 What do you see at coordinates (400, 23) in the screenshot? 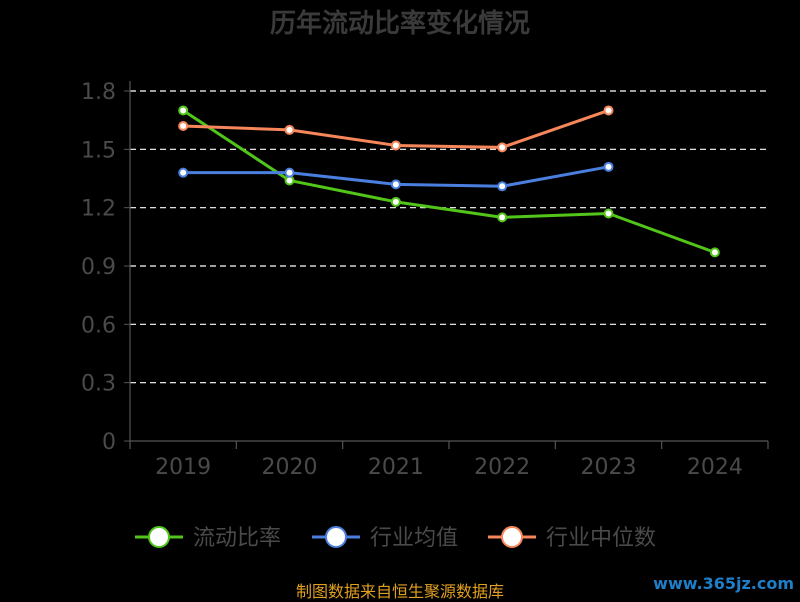
I see `chart-title: 历年流动比率变化情况` at bounding box center [400, 23].